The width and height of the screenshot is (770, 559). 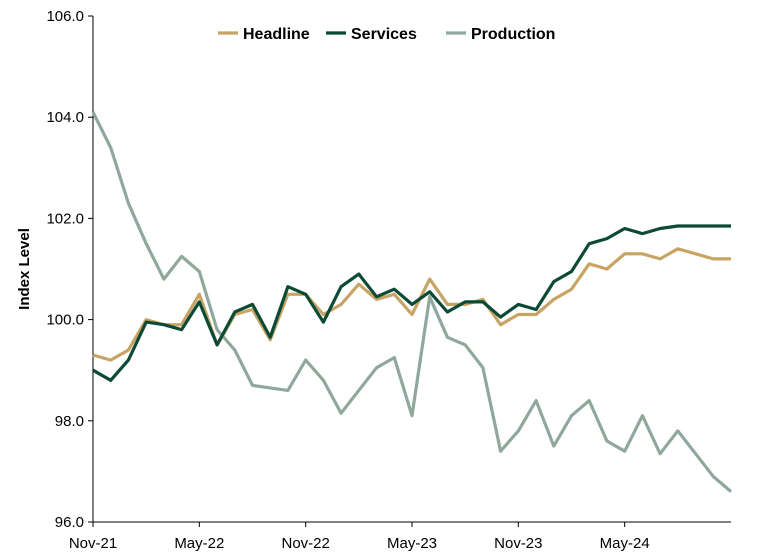 I want to click on y-tick-label: 104.0, so click(x=65, y=117).